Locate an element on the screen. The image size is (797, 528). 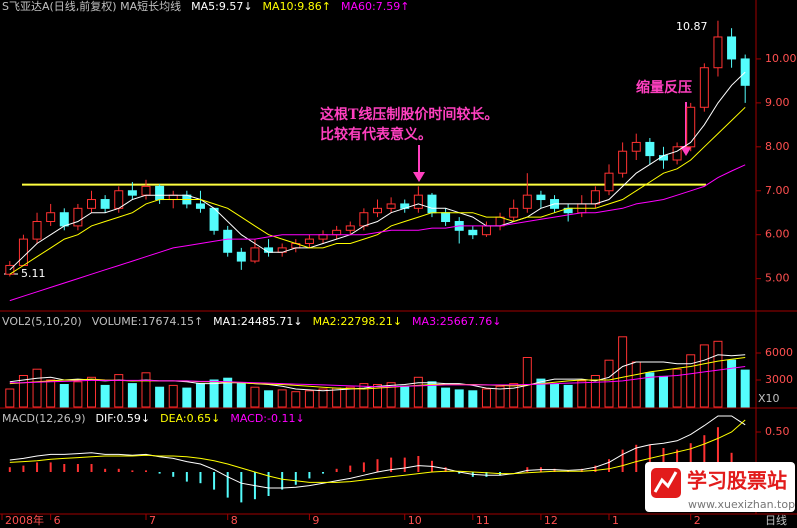
x-tick-label: 9 is located at coordinates (315, 520).